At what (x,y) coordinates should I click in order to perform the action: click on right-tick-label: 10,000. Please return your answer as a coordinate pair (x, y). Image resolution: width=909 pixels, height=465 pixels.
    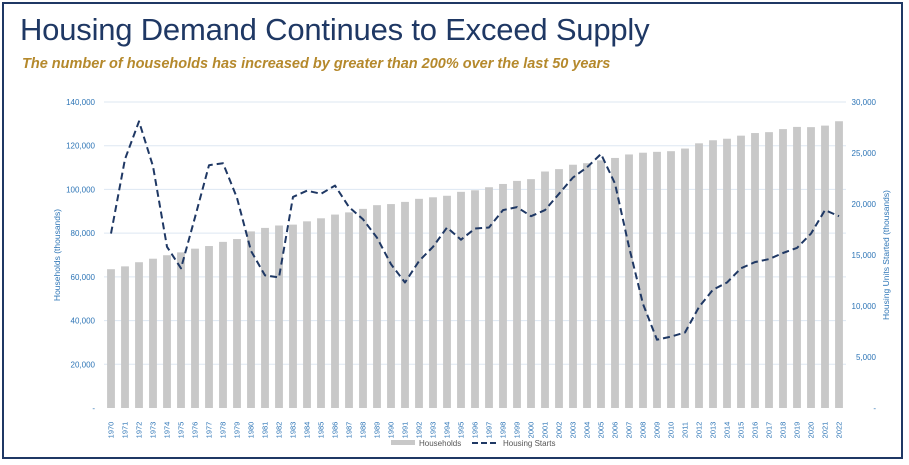
    Looking at the image, I should click on (864, 306).